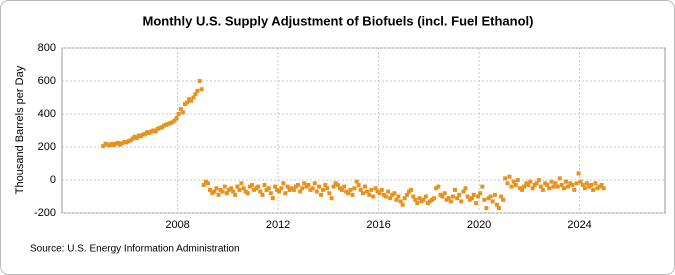 The height and width of the screenshot is (275, 675). I want to click on x-tick-label: 2016, so click(378, 225).